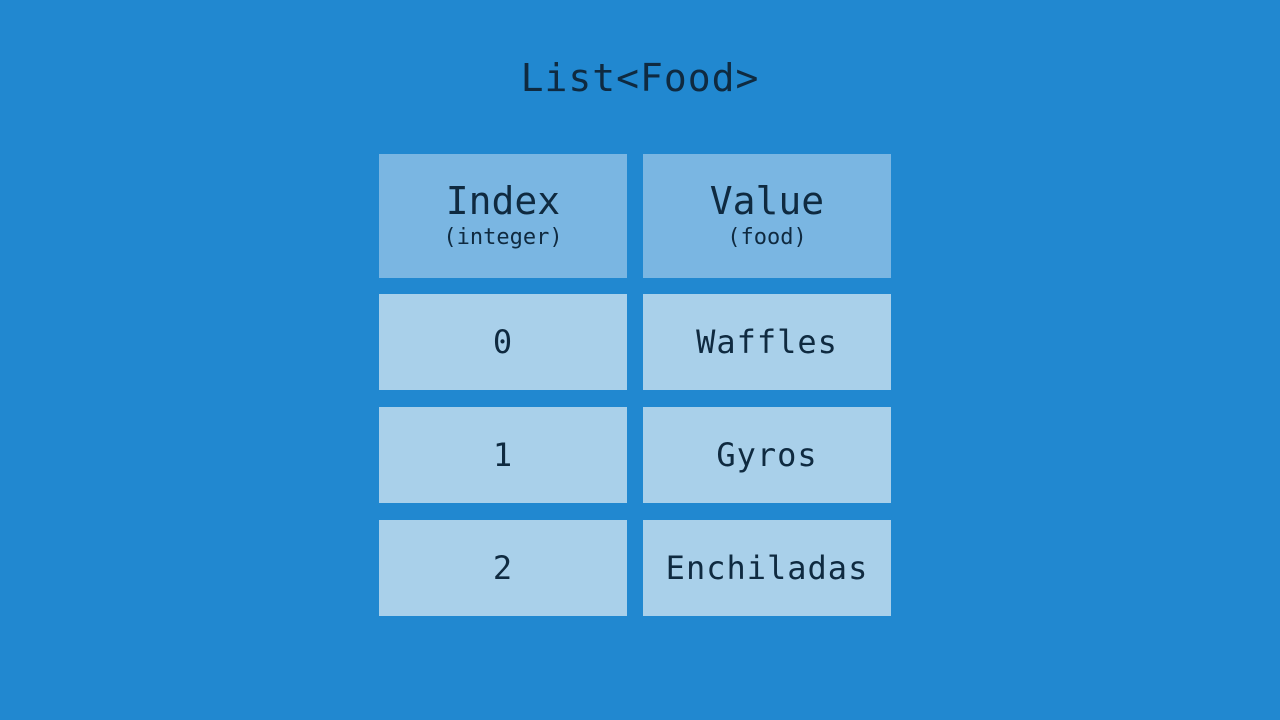  Describe the element at coordinates (767, 455) in the screenshot. I see `value-cell: Gyros` at that location.